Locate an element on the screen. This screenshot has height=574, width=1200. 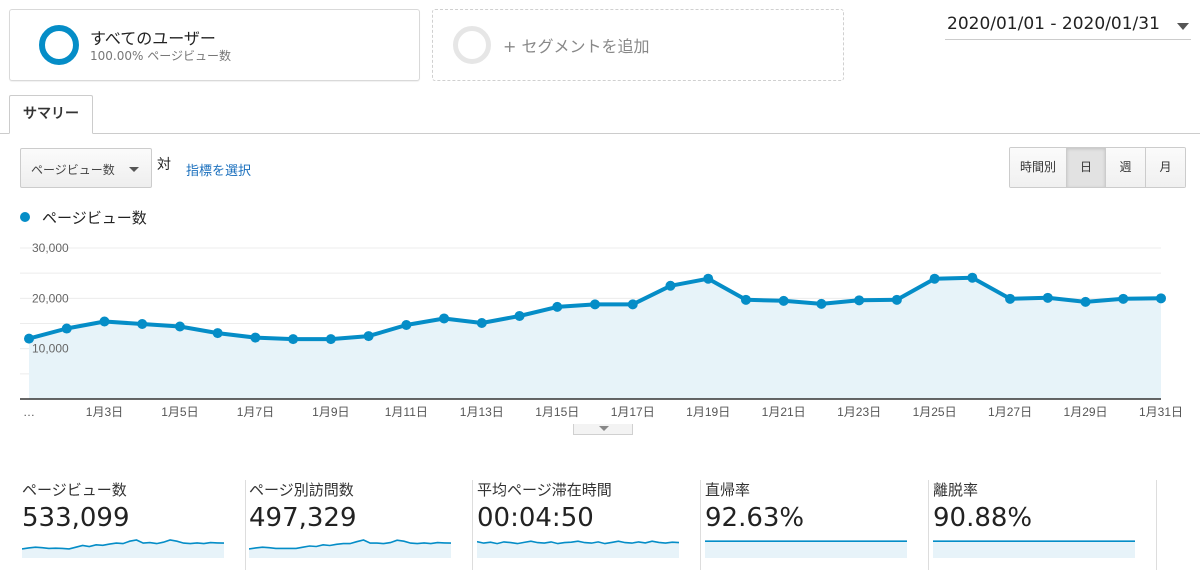
empty-segment-ring-icon is located at coordinates (472, 45).